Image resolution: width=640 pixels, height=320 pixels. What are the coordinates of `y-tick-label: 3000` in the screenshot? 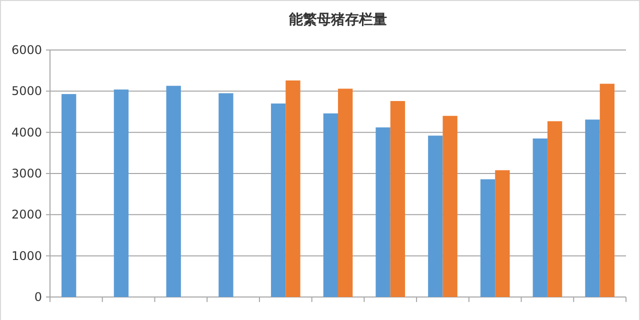 It's located at (26, 173).